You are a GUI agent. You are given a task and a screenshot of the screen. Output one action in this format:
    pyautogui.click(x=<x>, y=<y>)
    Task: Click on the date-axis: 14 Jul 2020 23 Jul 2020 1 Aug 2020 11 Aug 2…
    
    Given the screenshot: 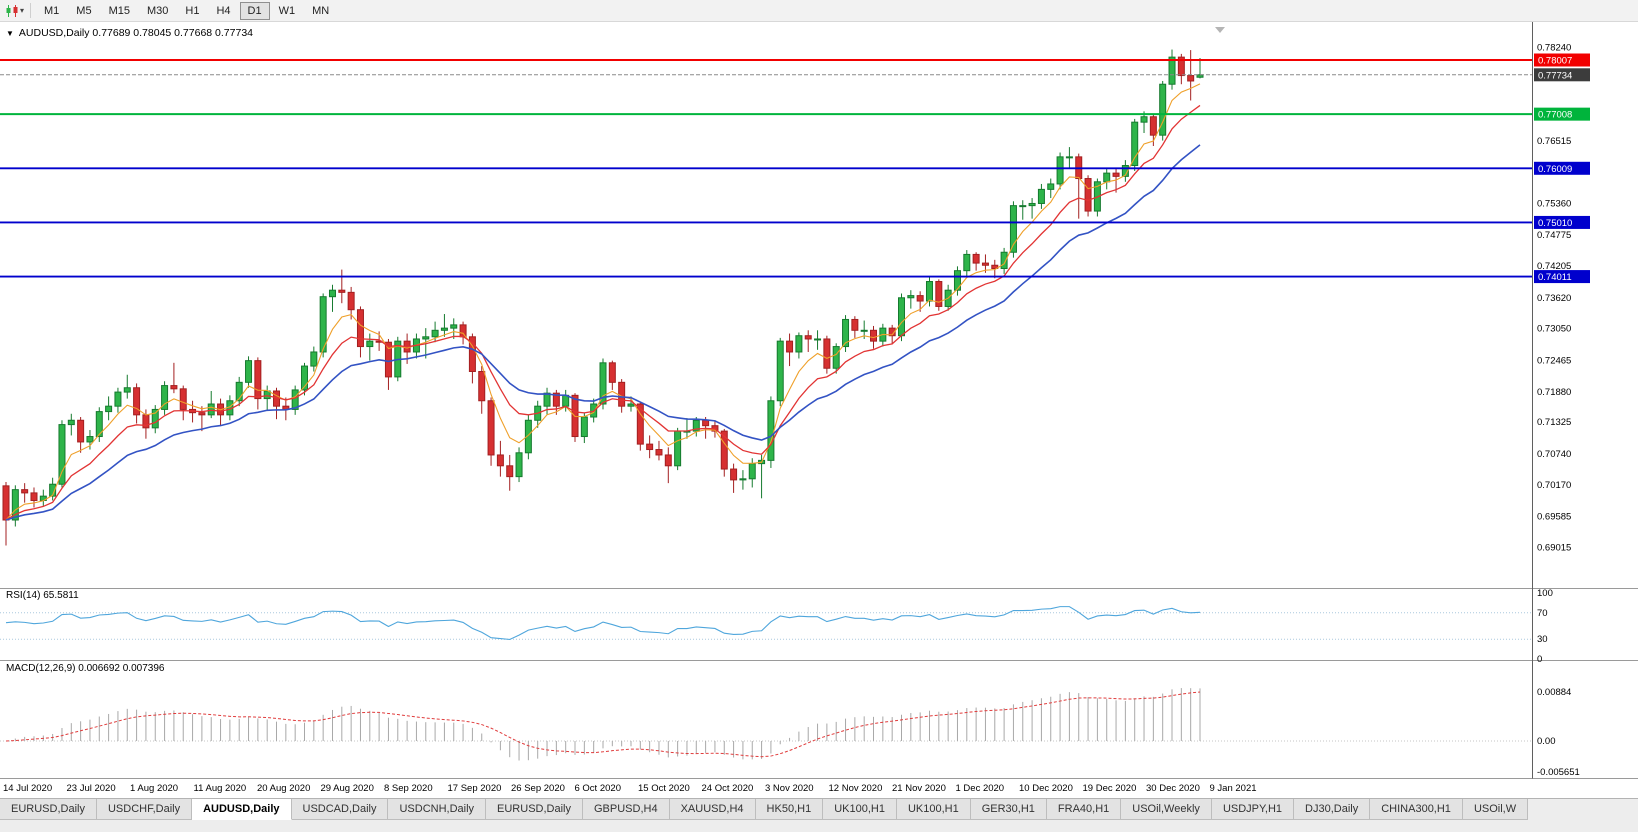 What is the action you would take?
    pyautogui.click(x=630, y=788)
    